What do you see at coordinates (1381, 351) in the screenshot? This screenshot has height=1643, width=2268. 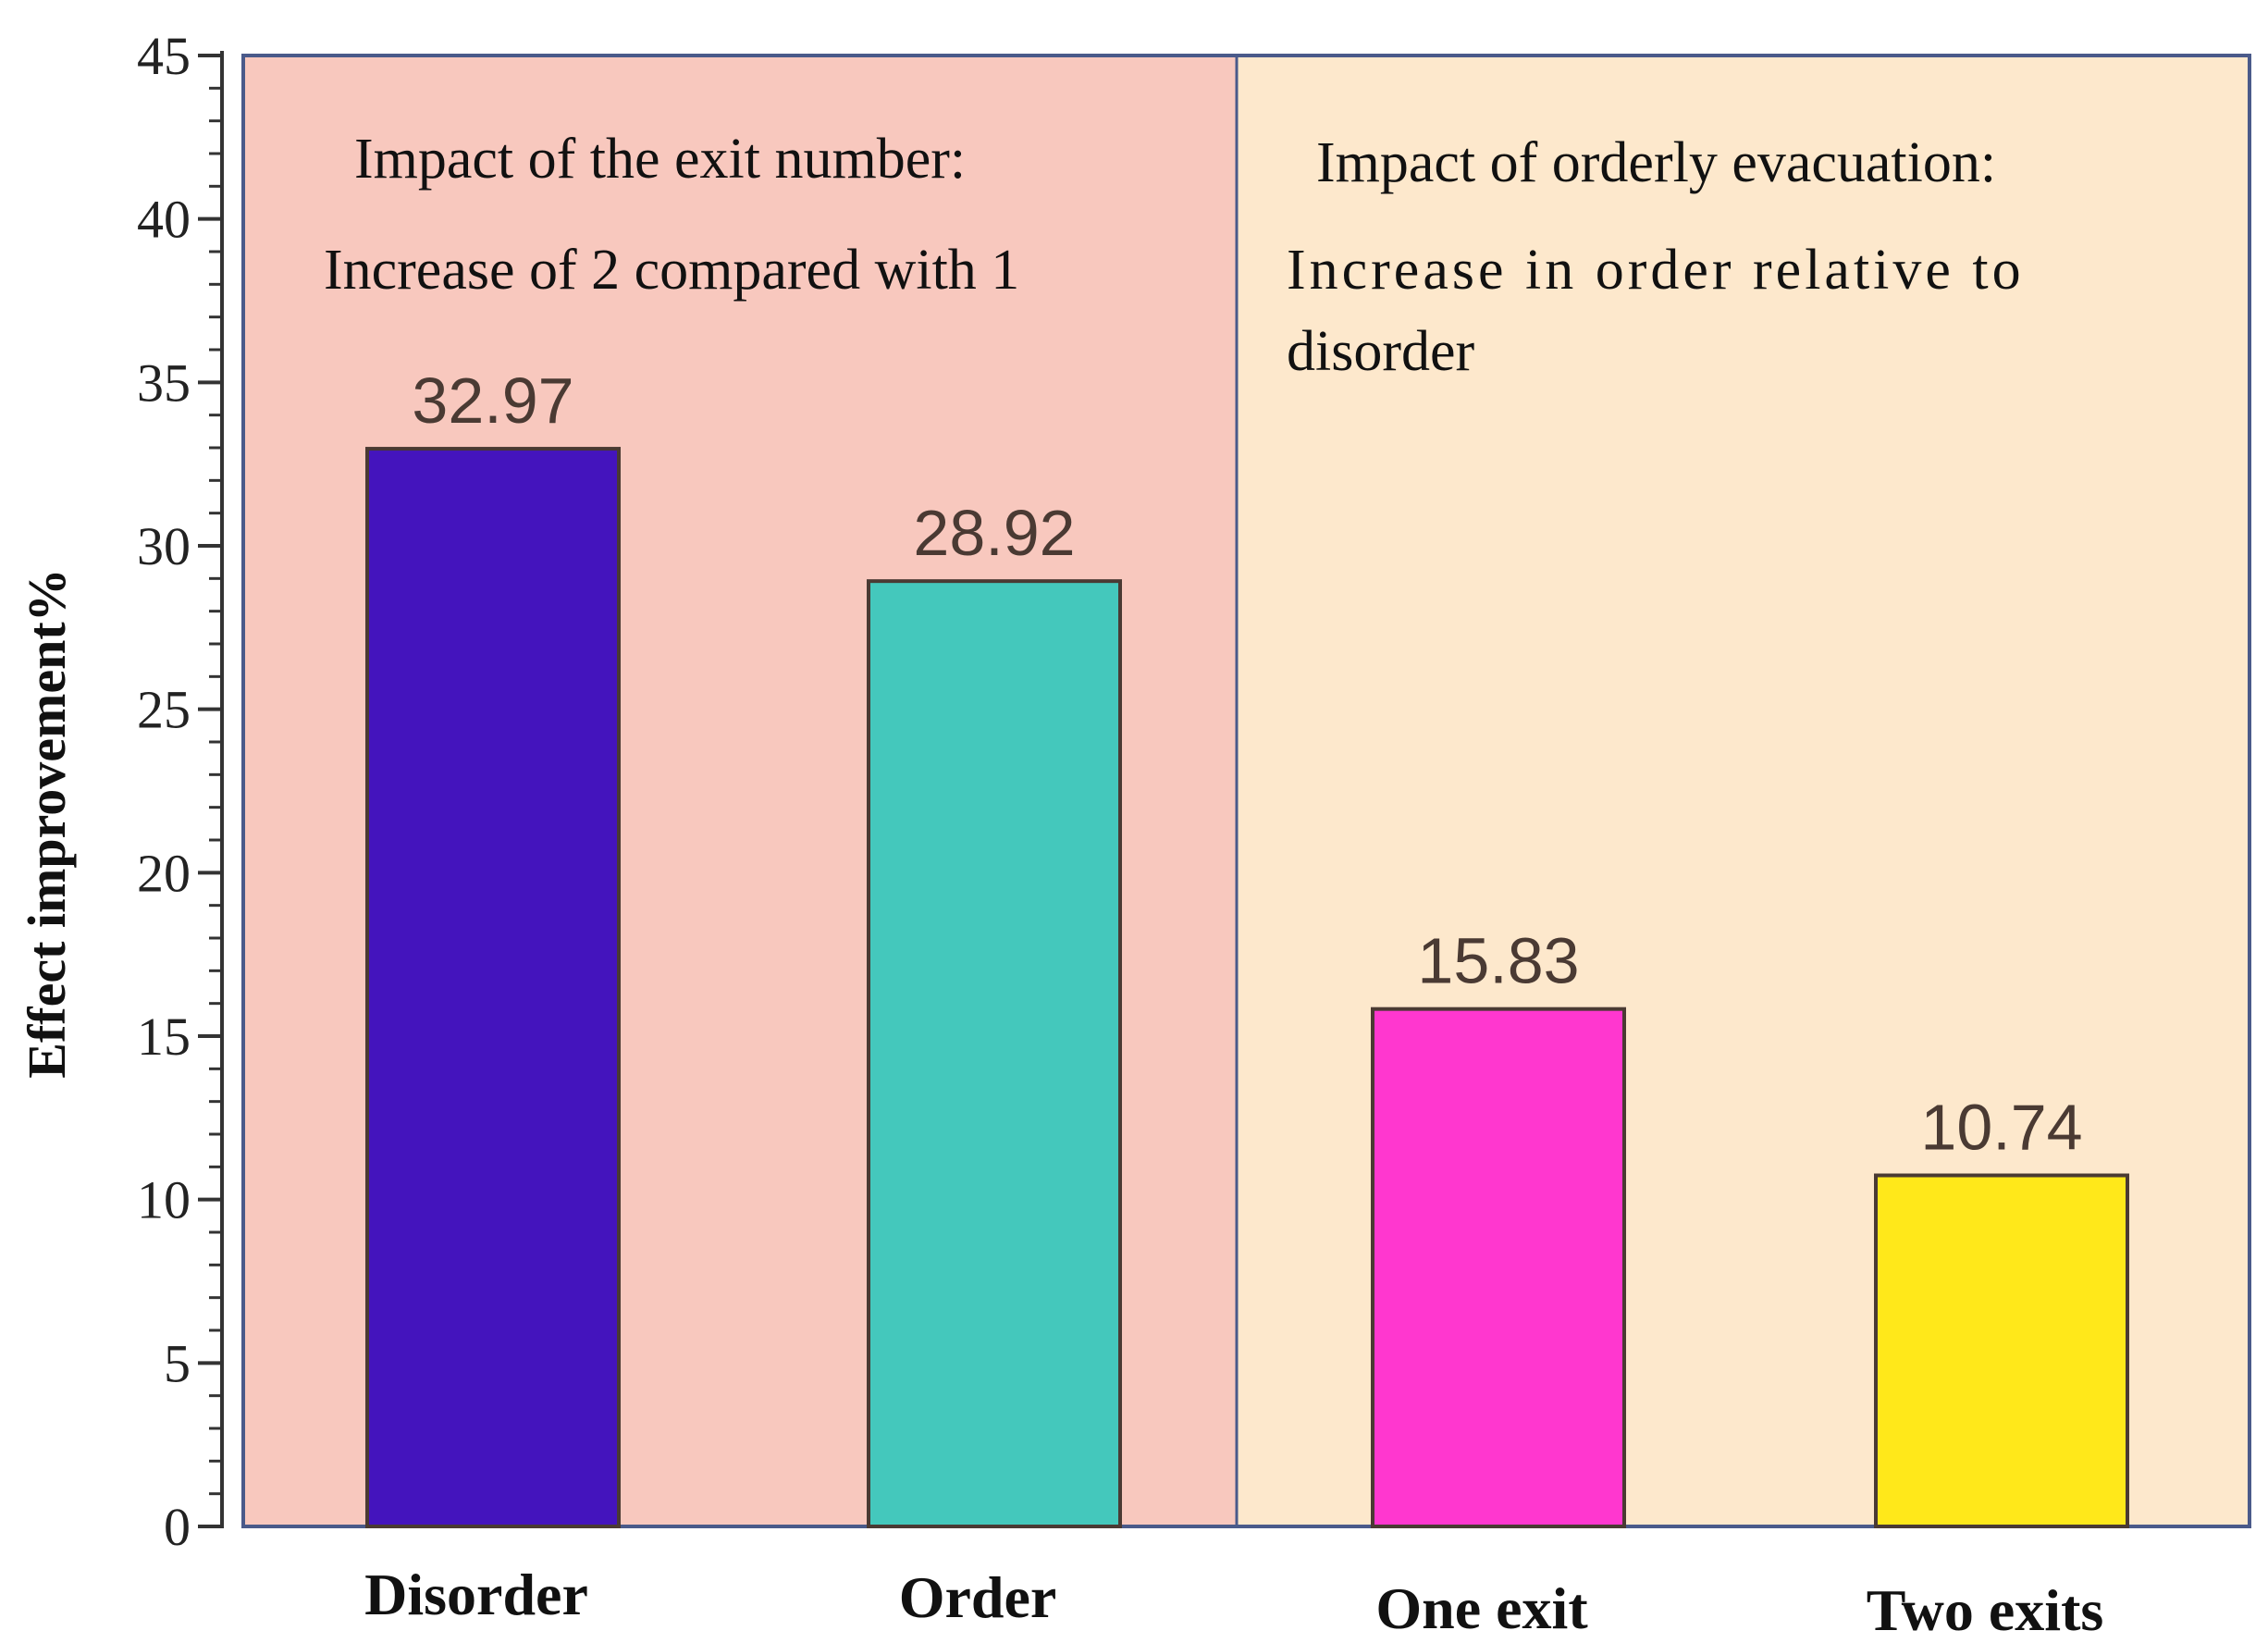 I see `panel-orderly-evacuation-subtitle-continued: disorder` at bounding box center [1381, 351].